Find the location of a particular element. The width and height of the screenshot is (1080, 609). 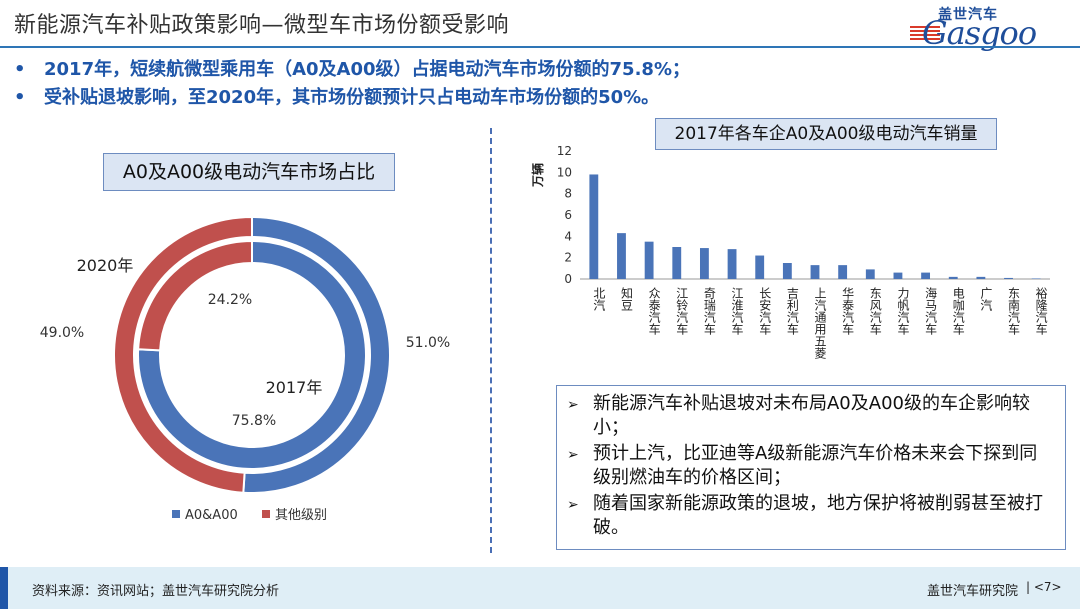

outer-label-1: 49.0% is located at coordinates (62, 333).